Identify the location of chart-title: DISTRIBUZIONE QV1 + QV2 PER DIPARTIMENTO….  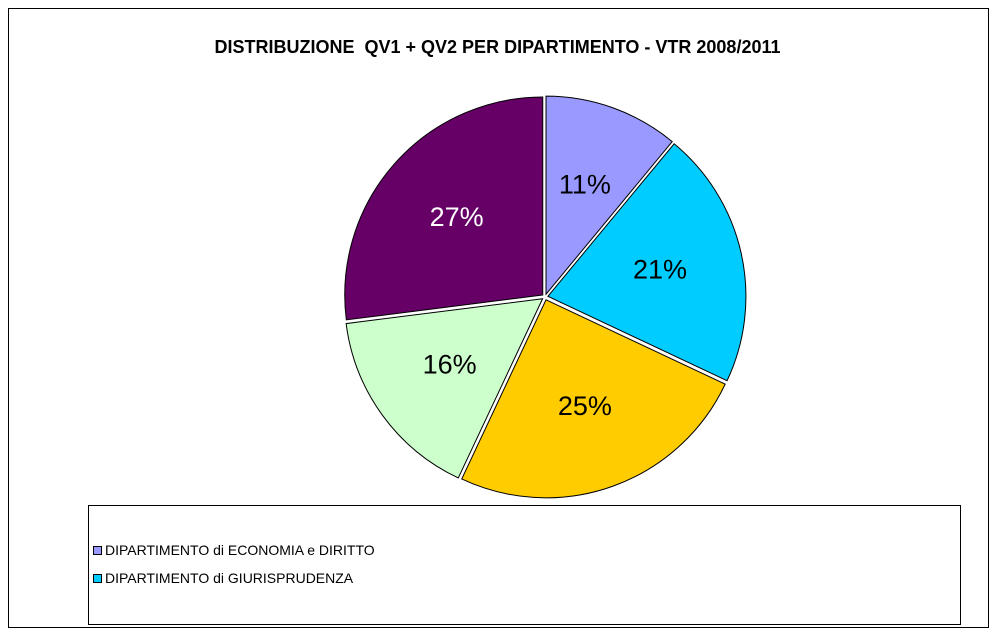
(497, 47).